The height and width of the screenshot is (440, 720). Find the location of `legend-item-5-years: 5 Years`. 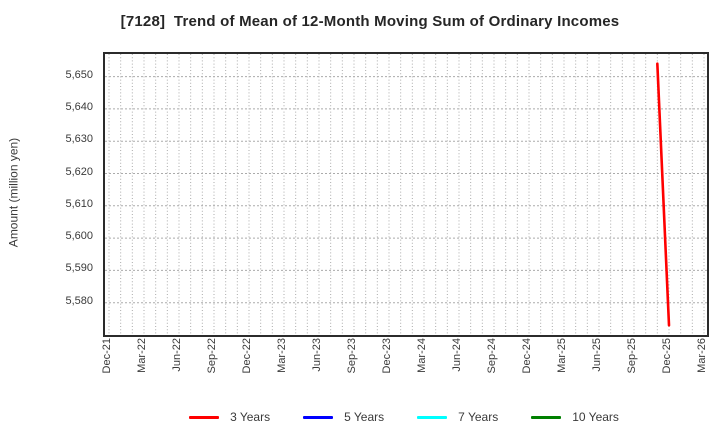

legend-item-5-years: 5 Years is located at coordinates (343, 417).